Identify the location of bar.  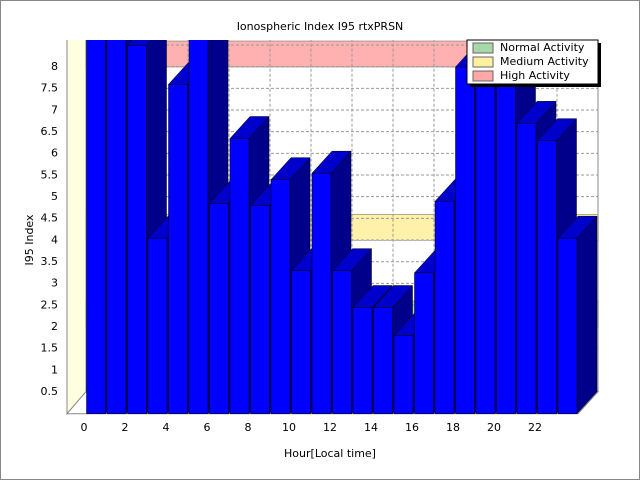
(577, 315).